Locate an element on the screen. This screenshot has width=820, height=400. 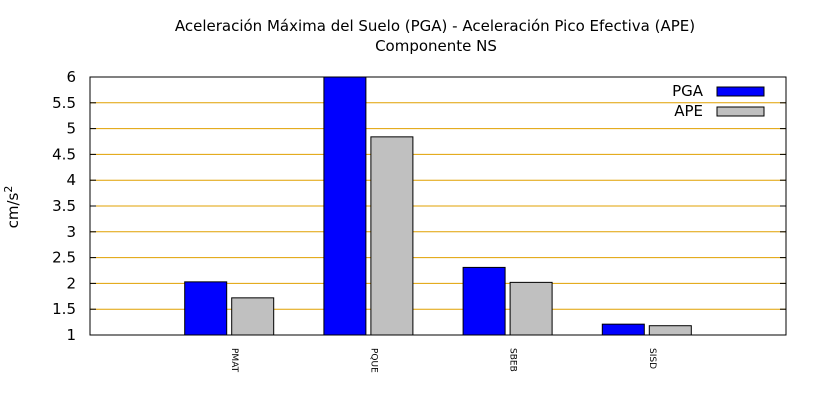
y-tick-label: 5.5 is located at coordinates (64, 103).